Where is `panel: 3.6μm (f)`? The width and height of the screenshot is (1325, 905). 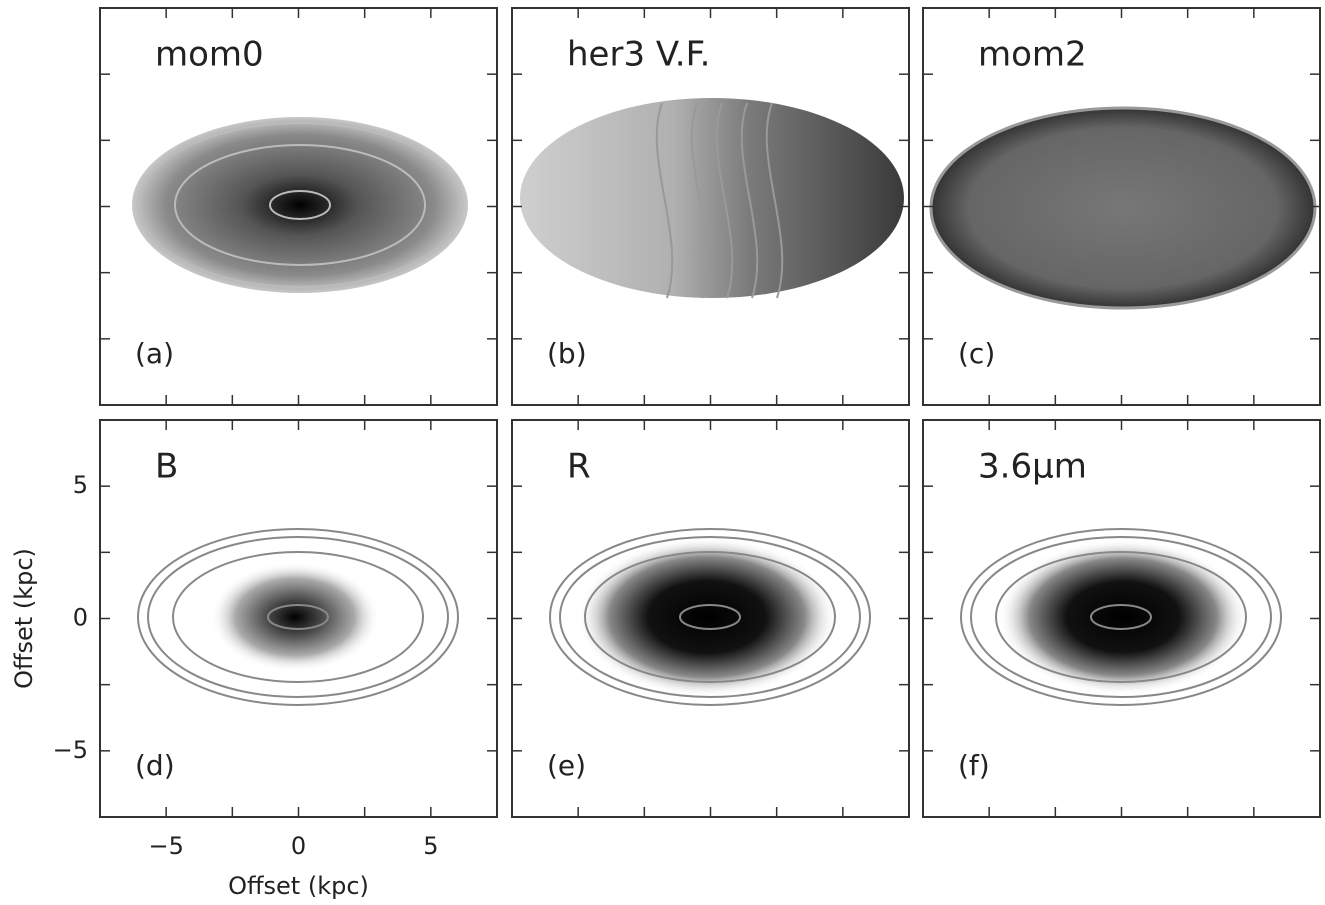 panel: 3.6μm (f) is located at coordinates (1121, 618).